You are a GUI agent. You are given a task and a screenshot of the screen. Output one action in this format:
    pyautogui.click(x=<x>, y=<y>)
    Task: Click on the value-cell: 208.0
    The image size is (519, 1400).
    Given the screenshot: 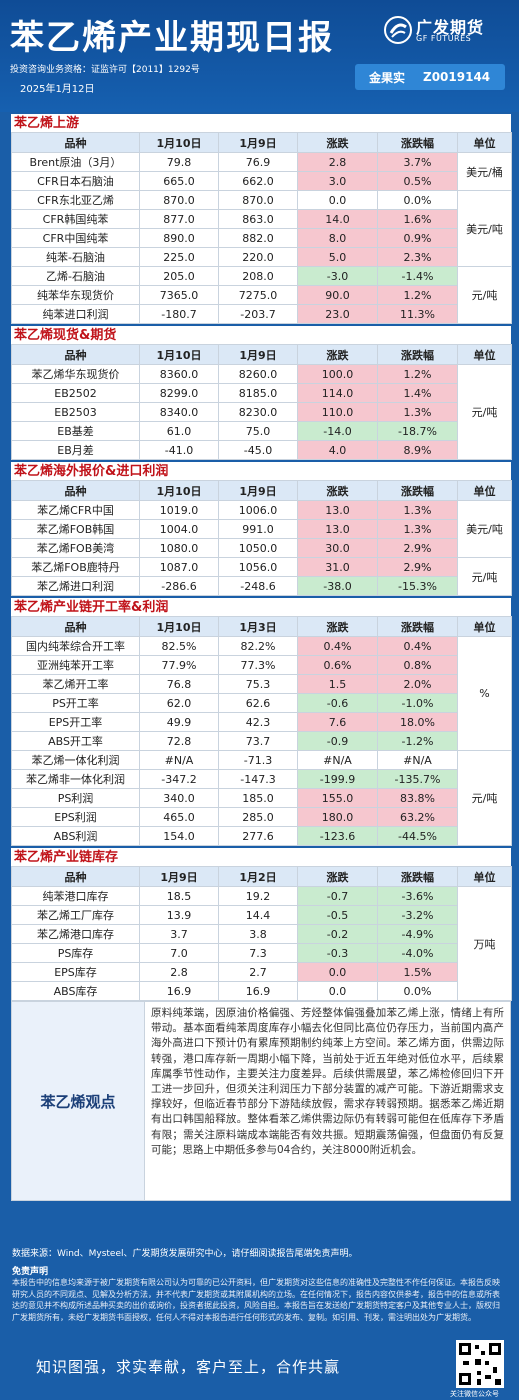 What is the action you would take?
    pyautogui.click(x=258, y=276)
    